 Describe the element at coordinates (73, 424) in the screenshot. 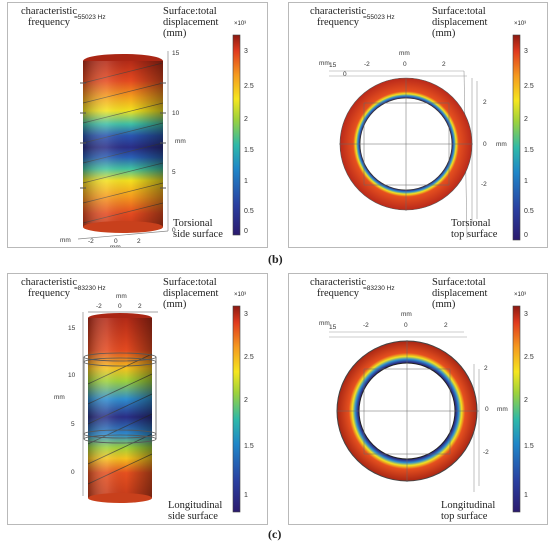

I see `z-tick: 5` at that location.